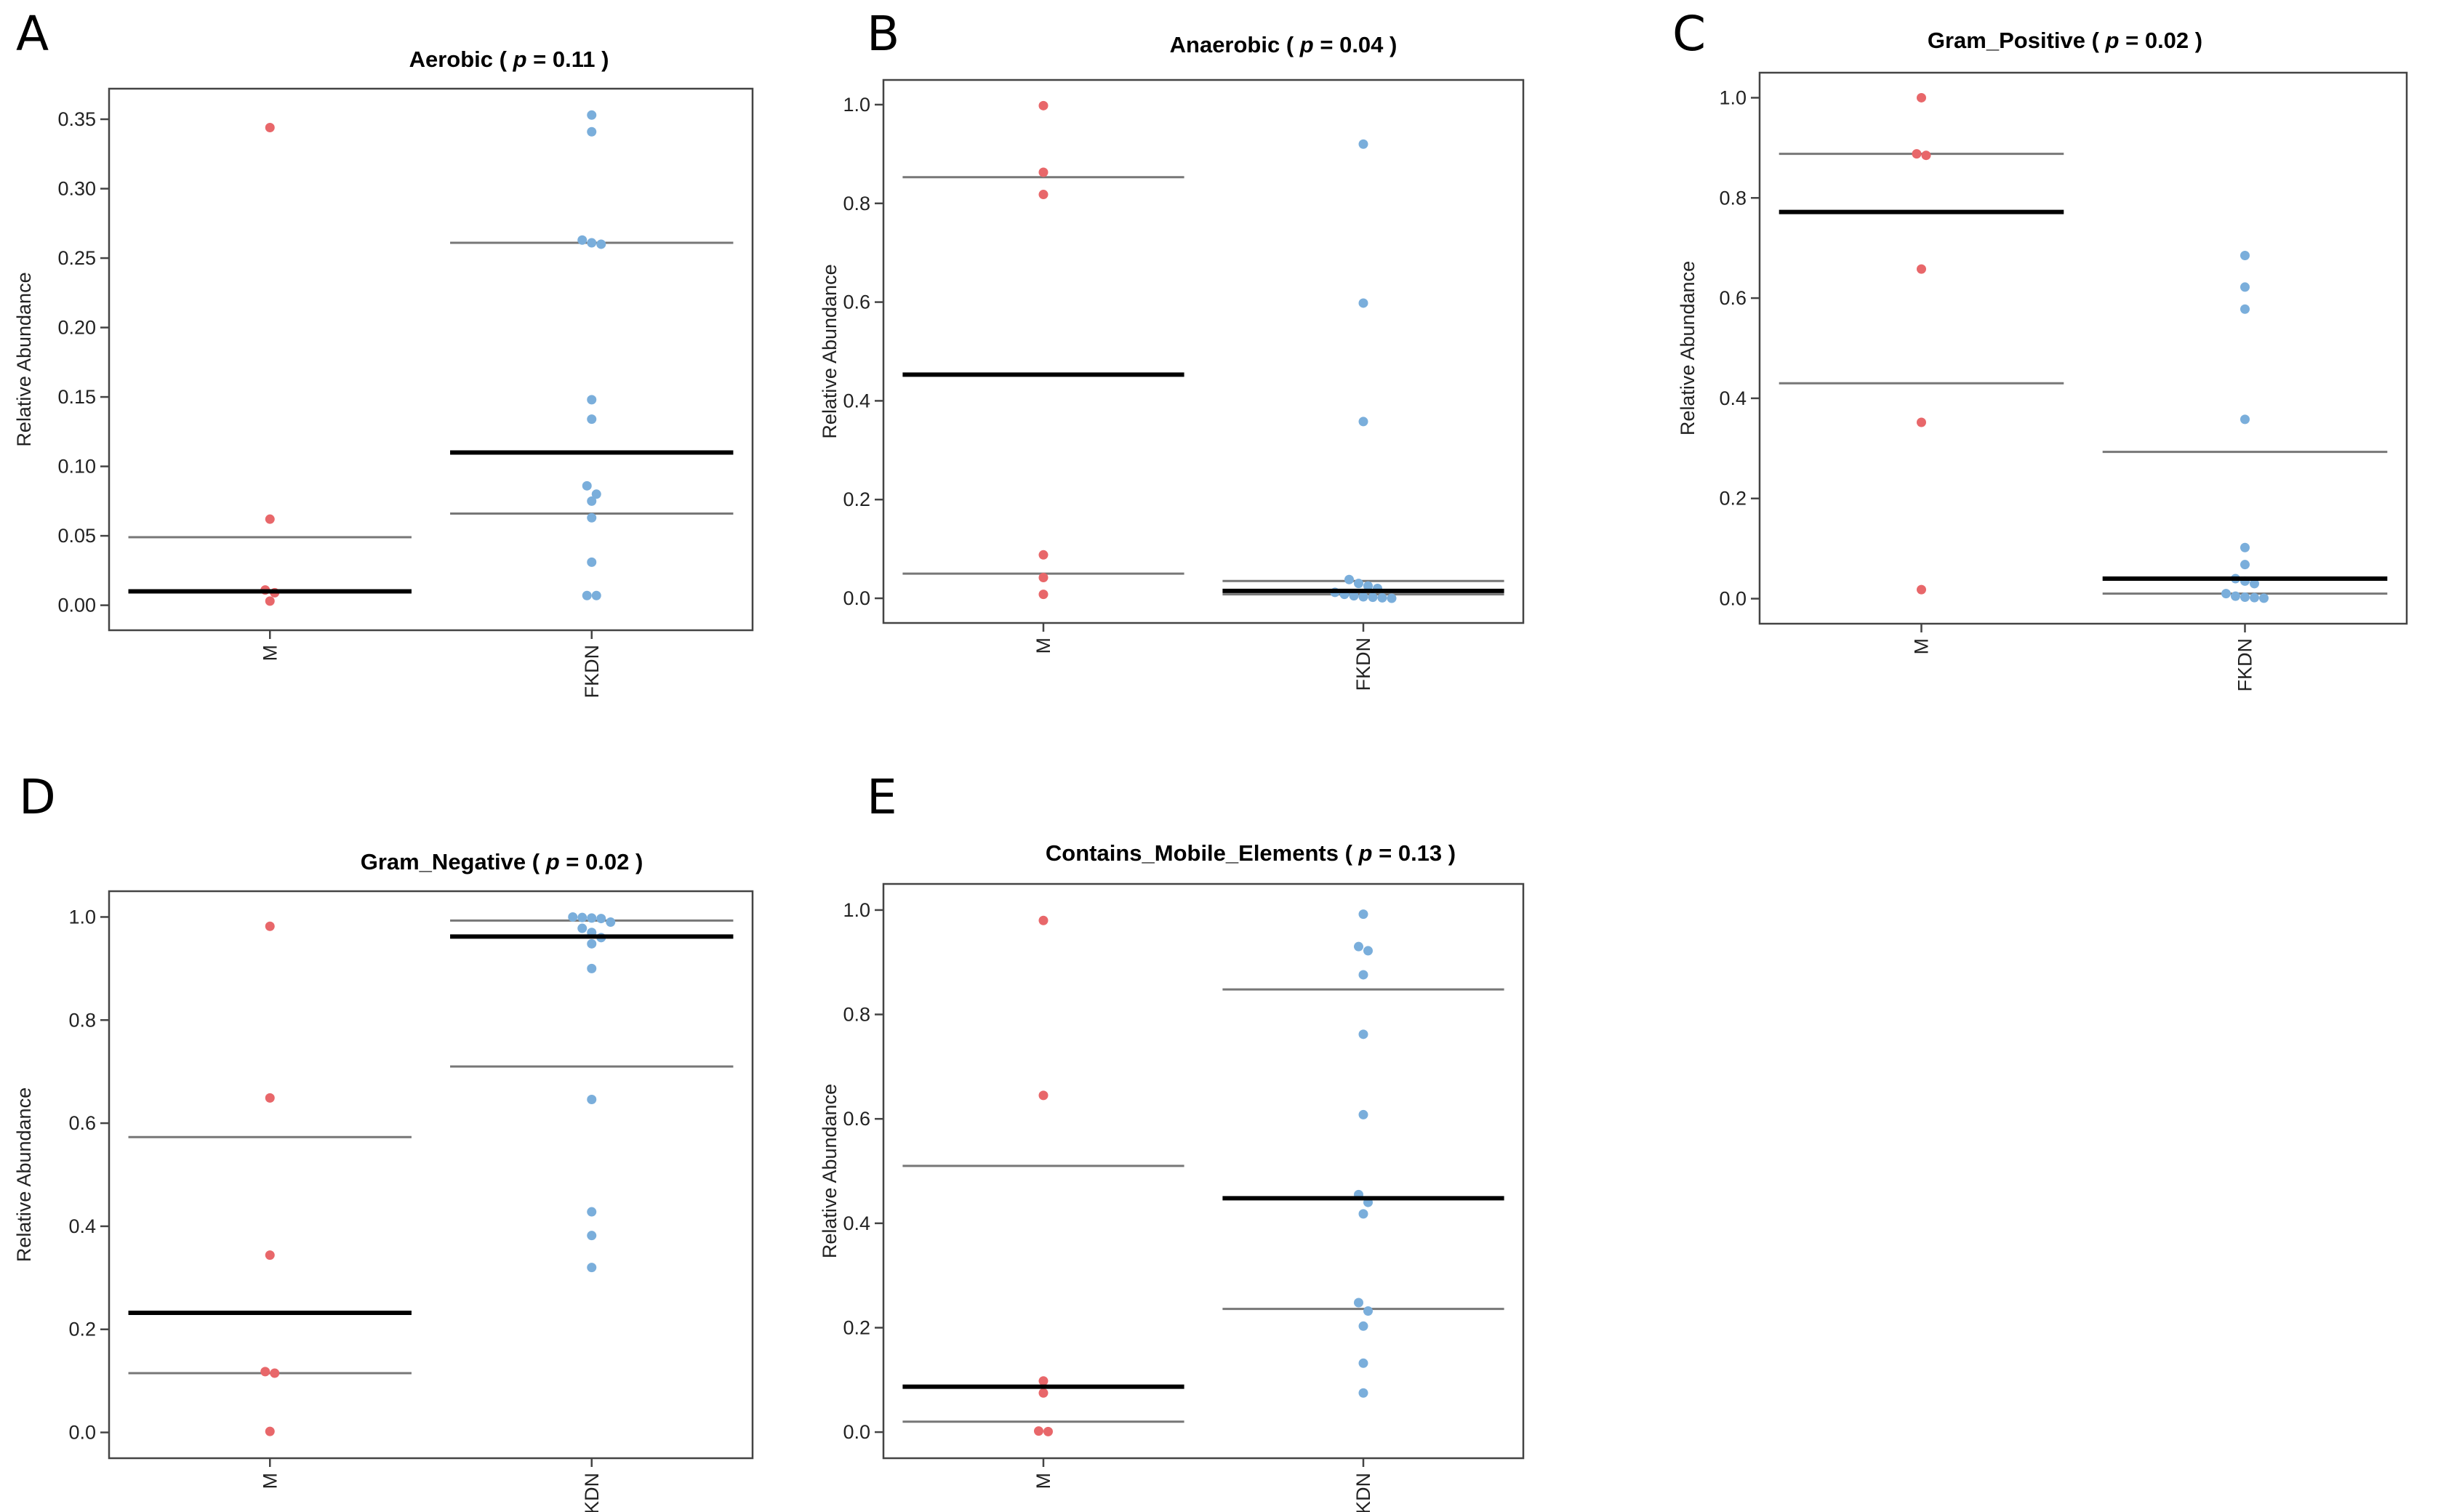 The height and width of the screenshot is (1512, 2454). Describe the element at coordinates (451, 59) in the screenshot. I see `chart-title-name: Aerobic` at that location.